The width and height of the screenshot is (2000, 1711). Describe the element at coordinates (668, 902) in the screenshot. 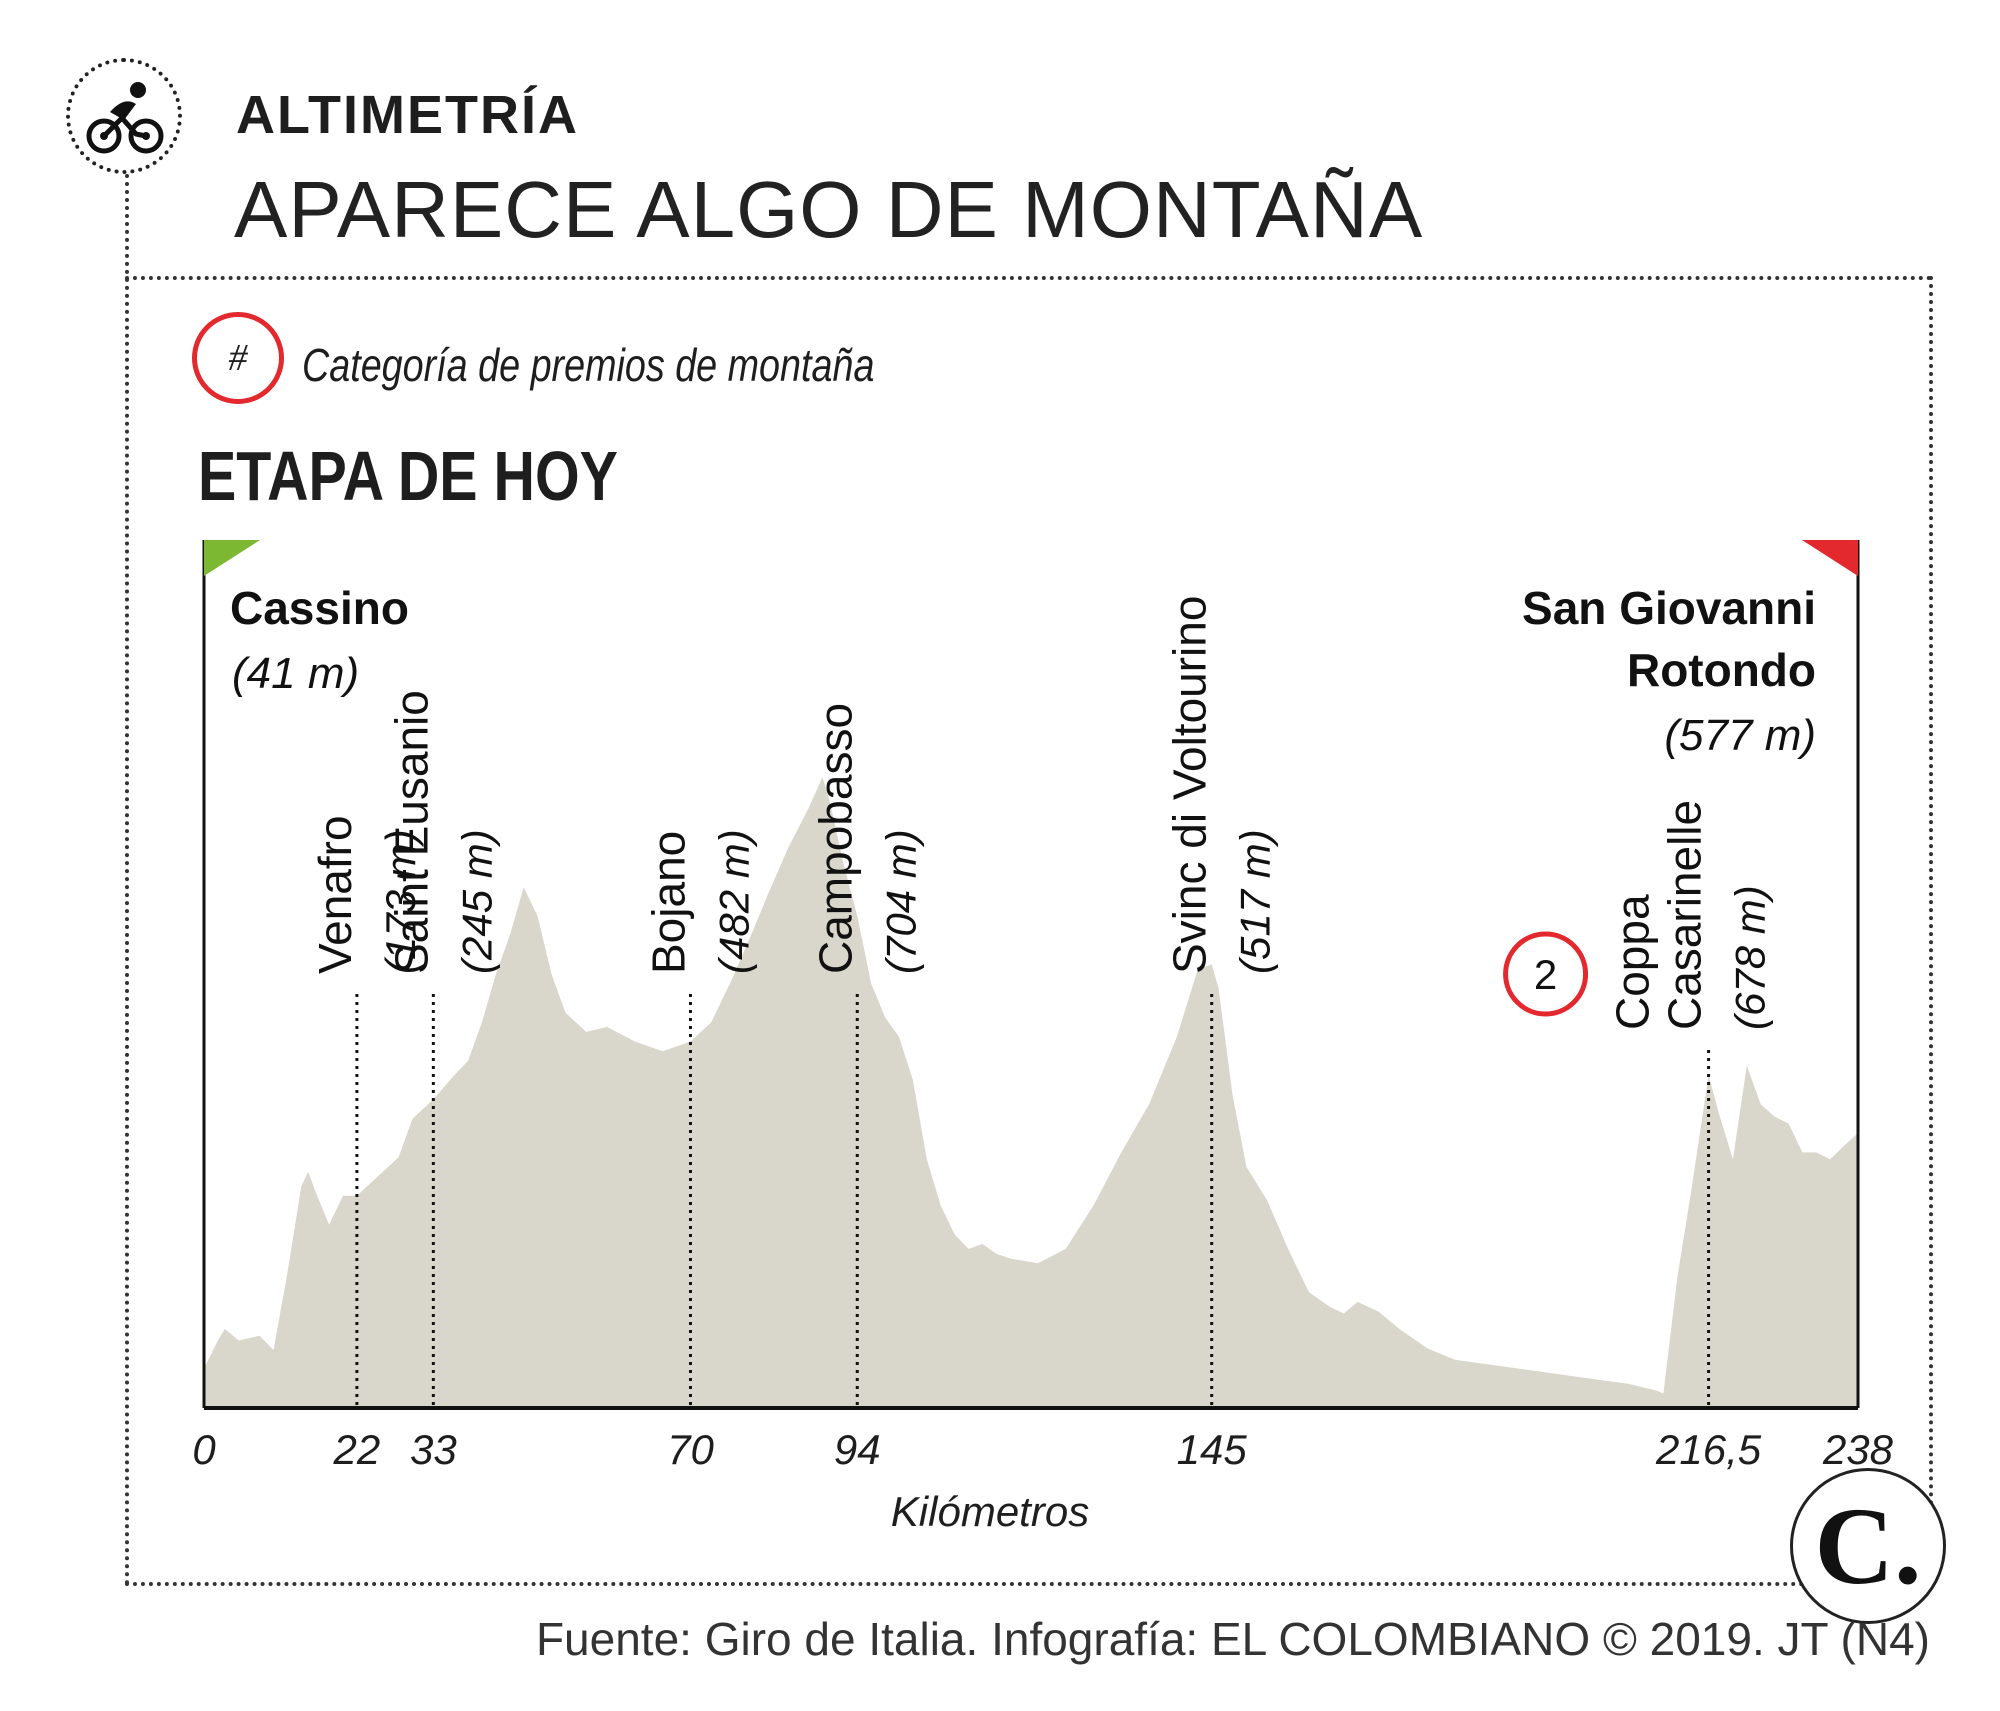

I see `waypoint-name-label: Bojano` at that location.